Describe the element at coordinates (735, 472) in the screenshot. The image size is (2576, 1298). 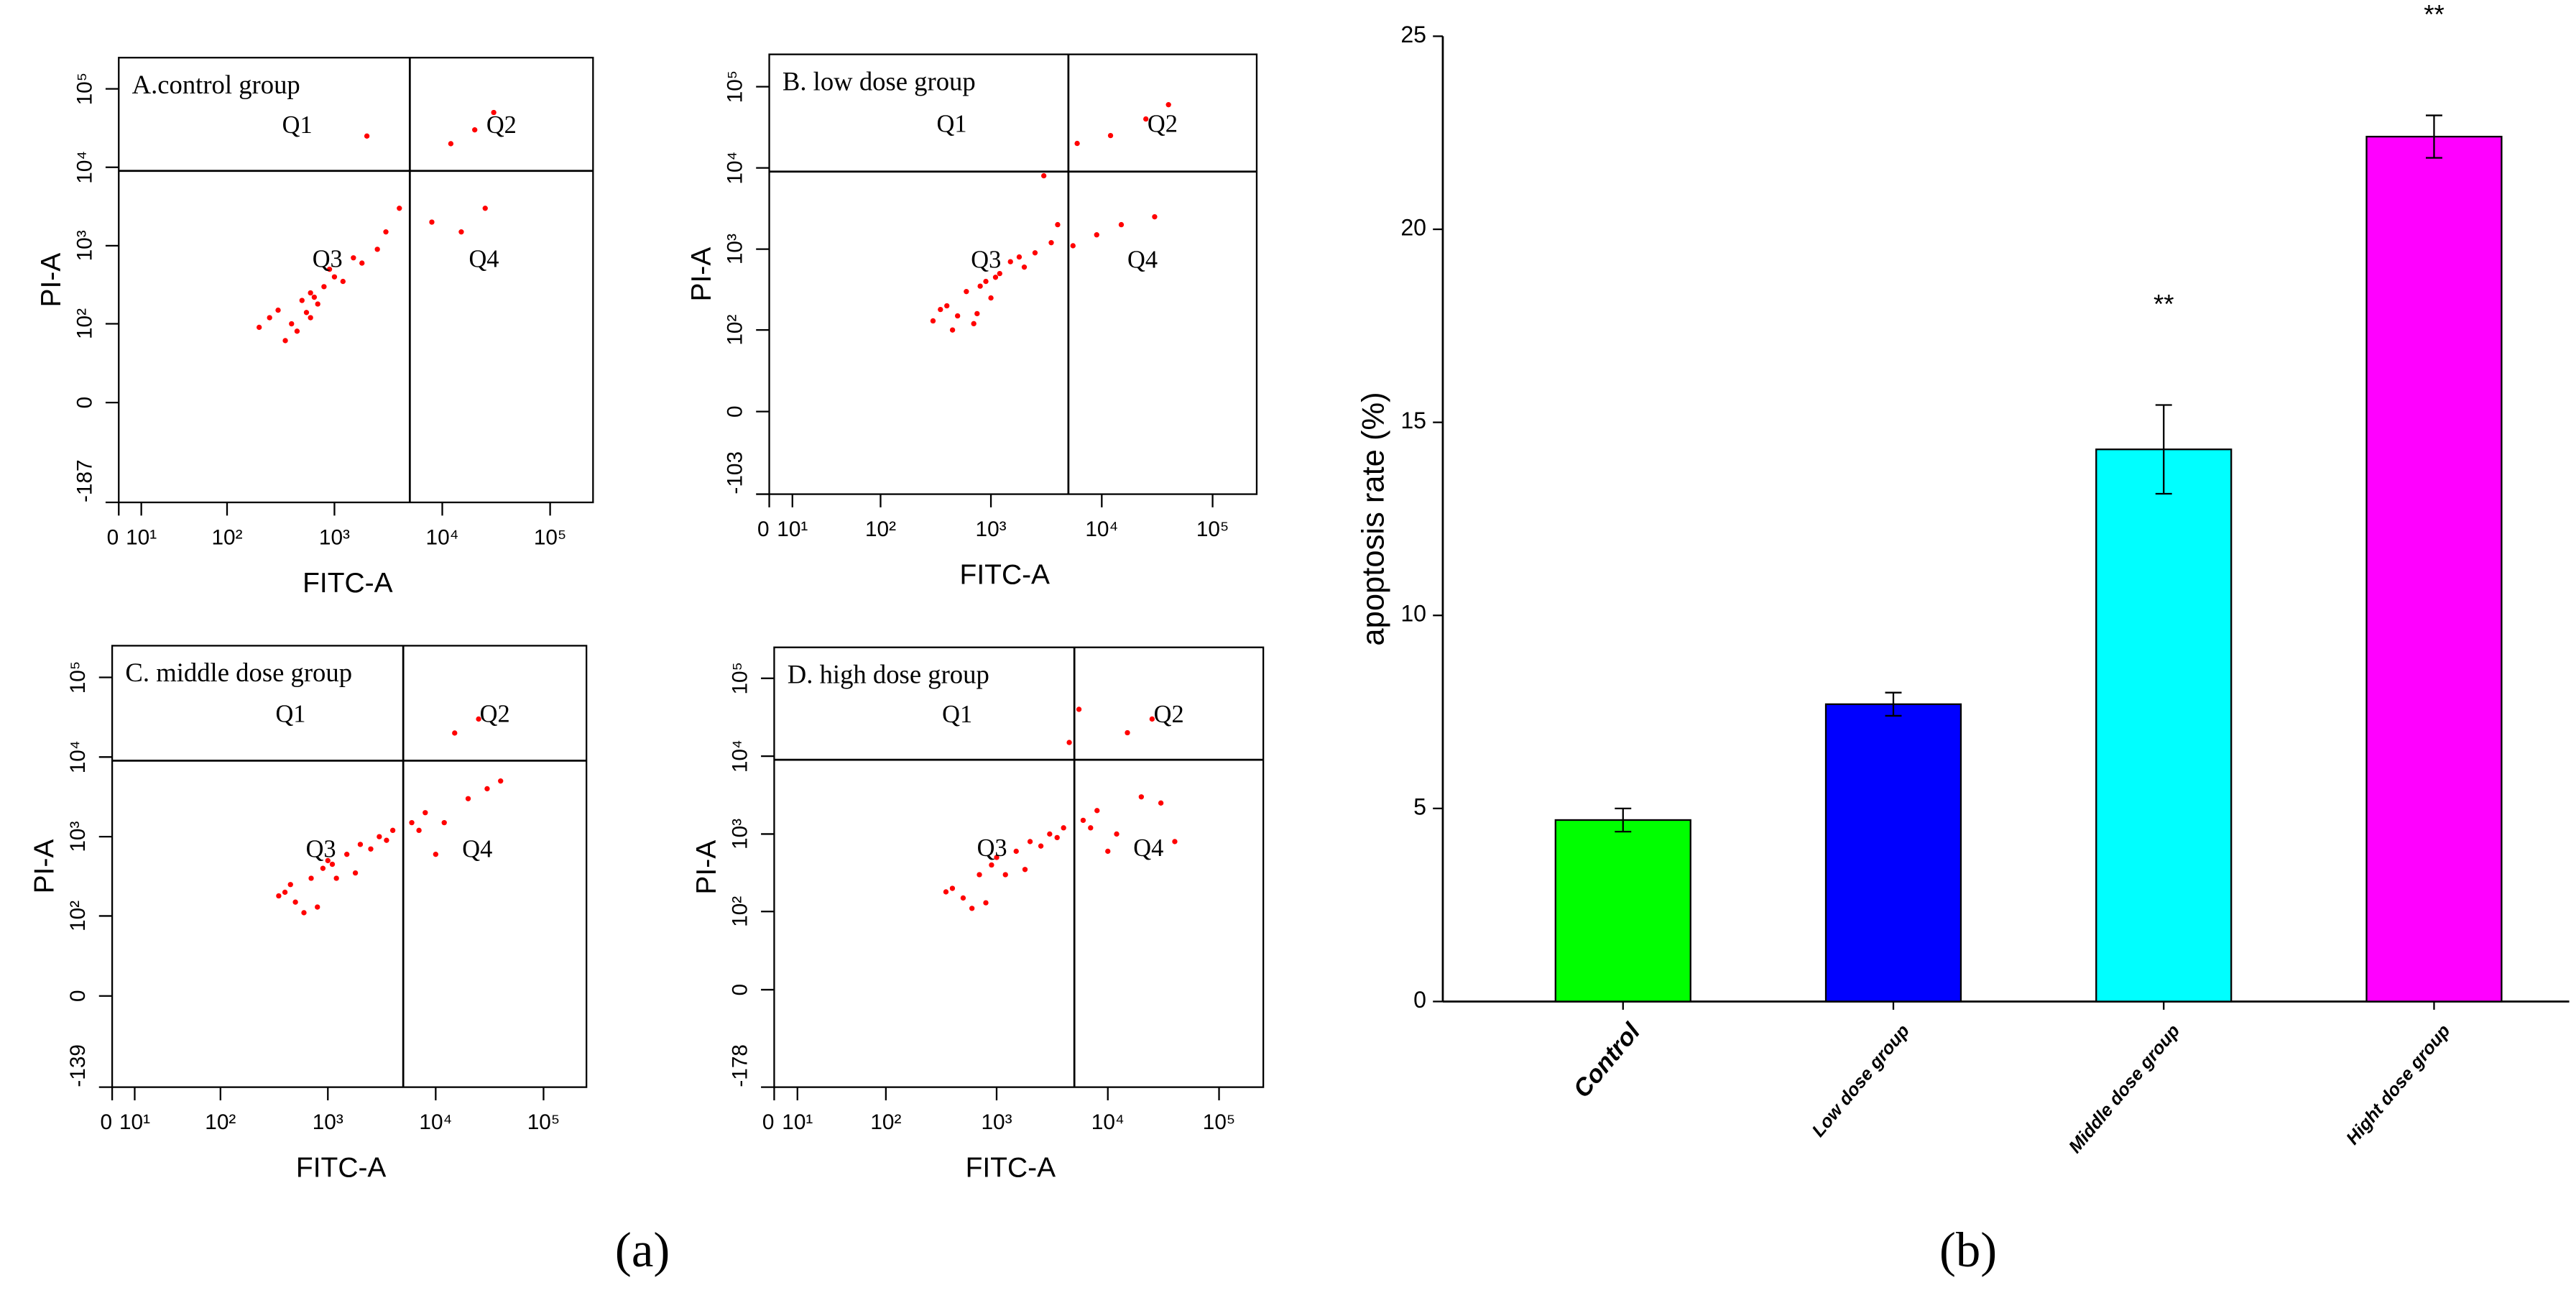
I see `y-tick-label: -103` at that location.